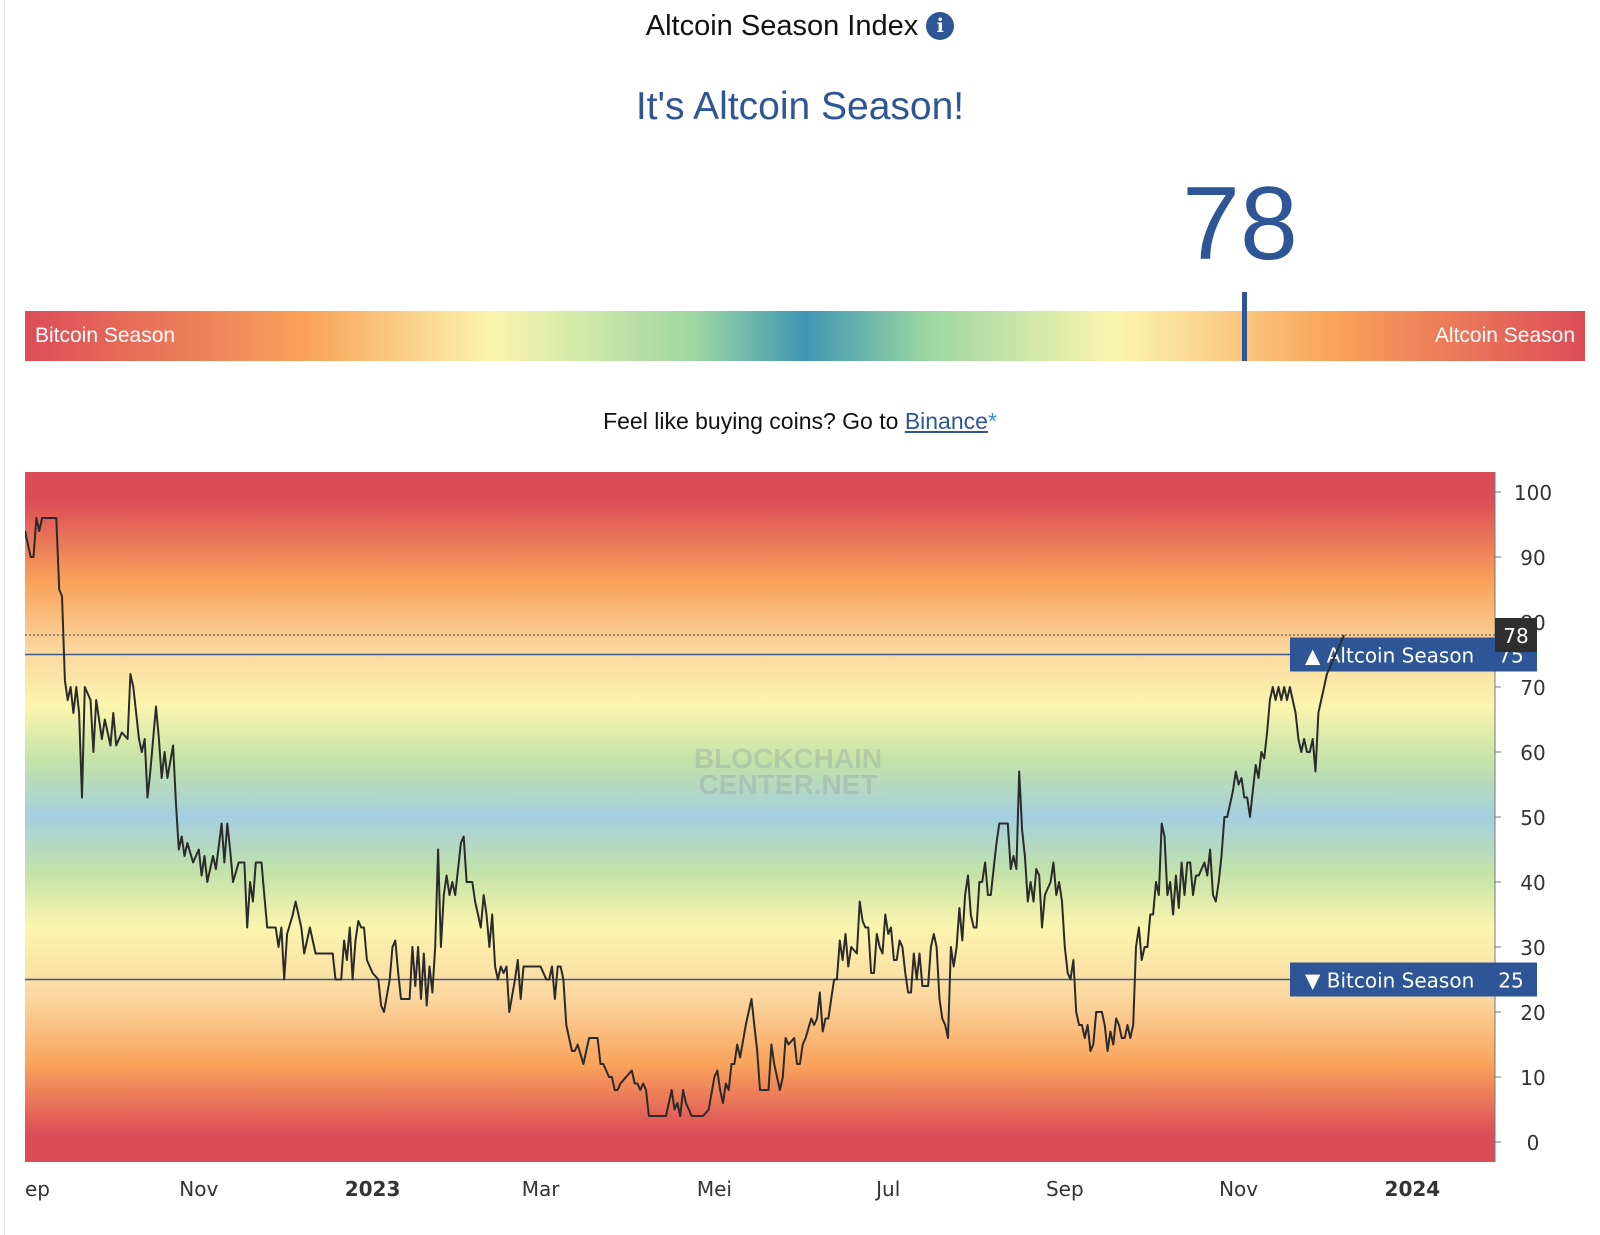  What do you see at coordinates (1240, 224) in the screenshot?
I see `index-value: 78` at bounding box center [1240, 224].